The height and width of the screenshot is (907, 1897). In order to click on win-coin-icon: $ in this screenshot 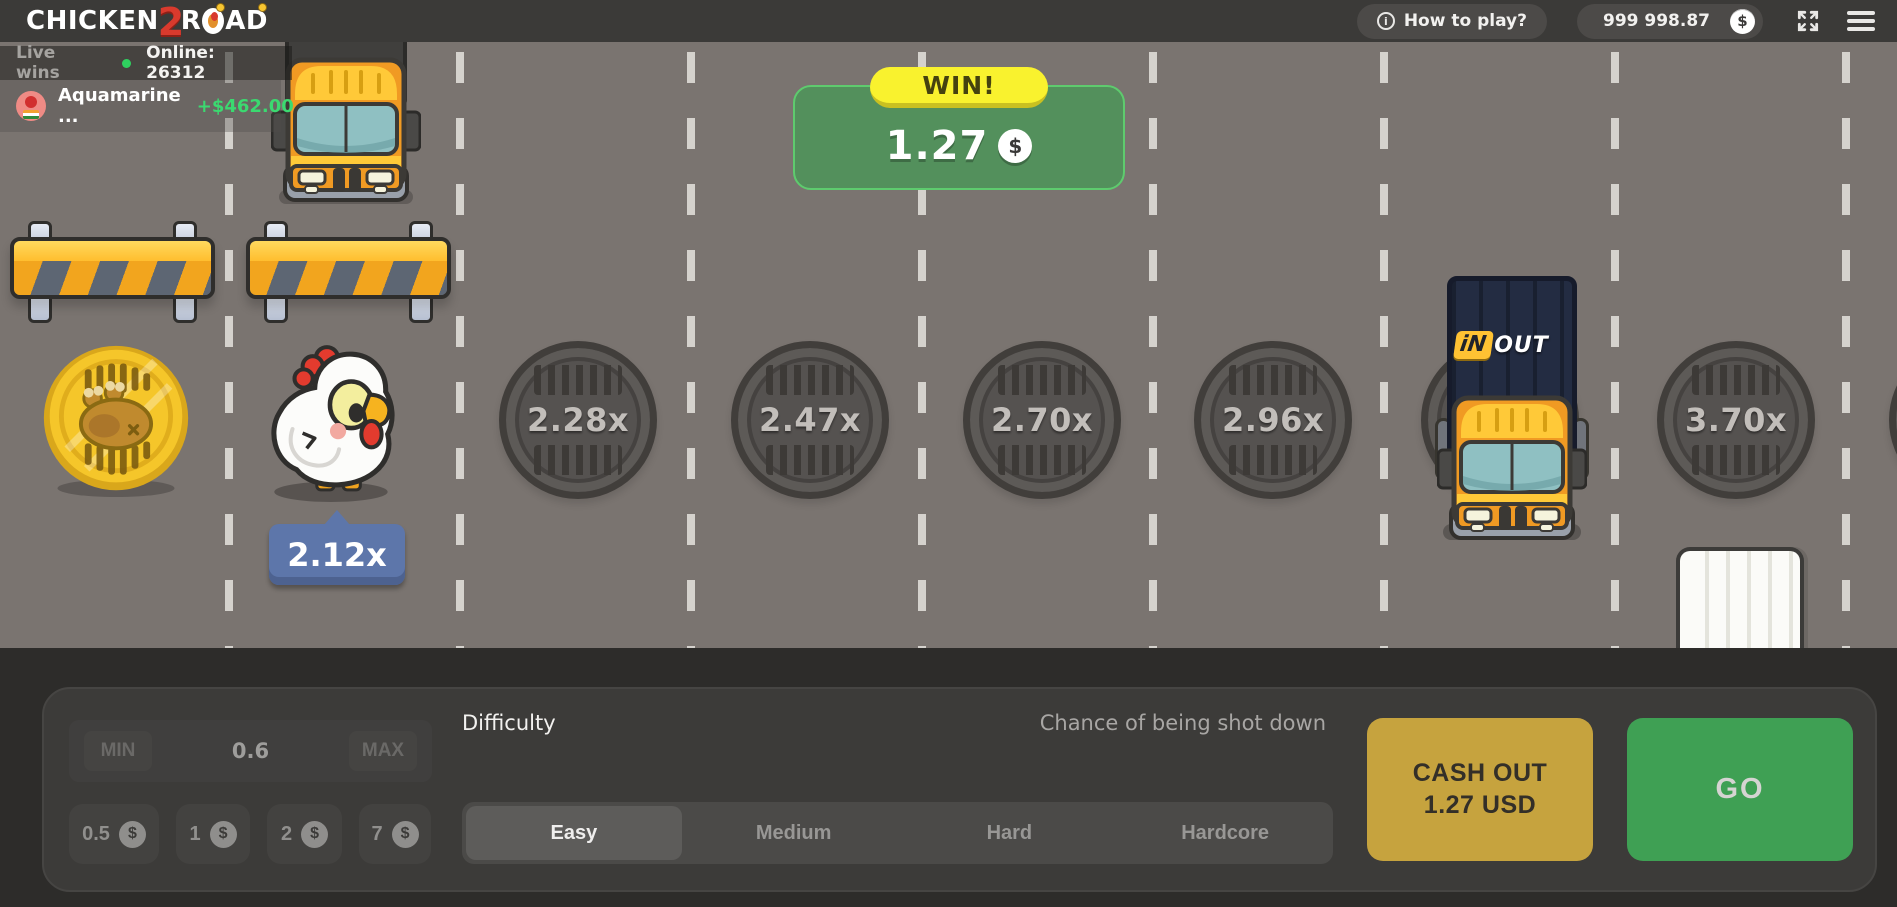, I will do `click(1015, 146)`.